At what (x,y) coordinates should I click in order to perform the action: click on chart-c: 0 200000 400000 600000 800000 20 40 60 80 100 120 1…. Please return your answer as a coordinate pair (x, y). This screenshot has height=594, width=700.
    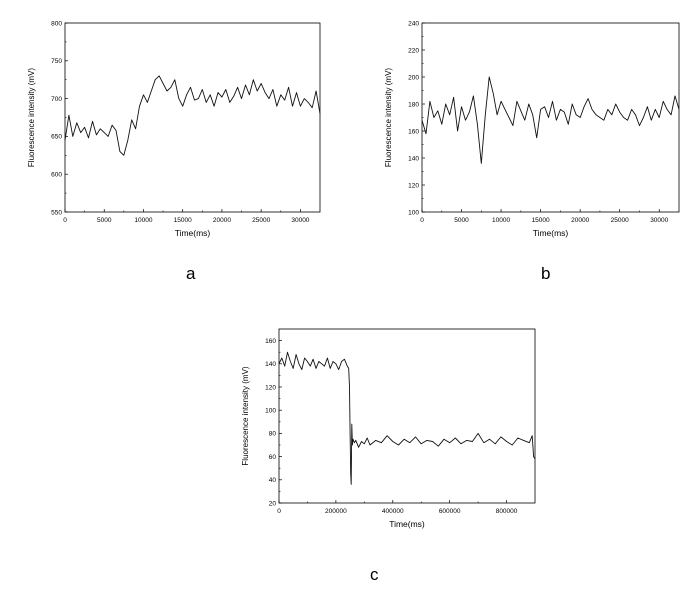
    Looking at the image, I should click on (388, 428).